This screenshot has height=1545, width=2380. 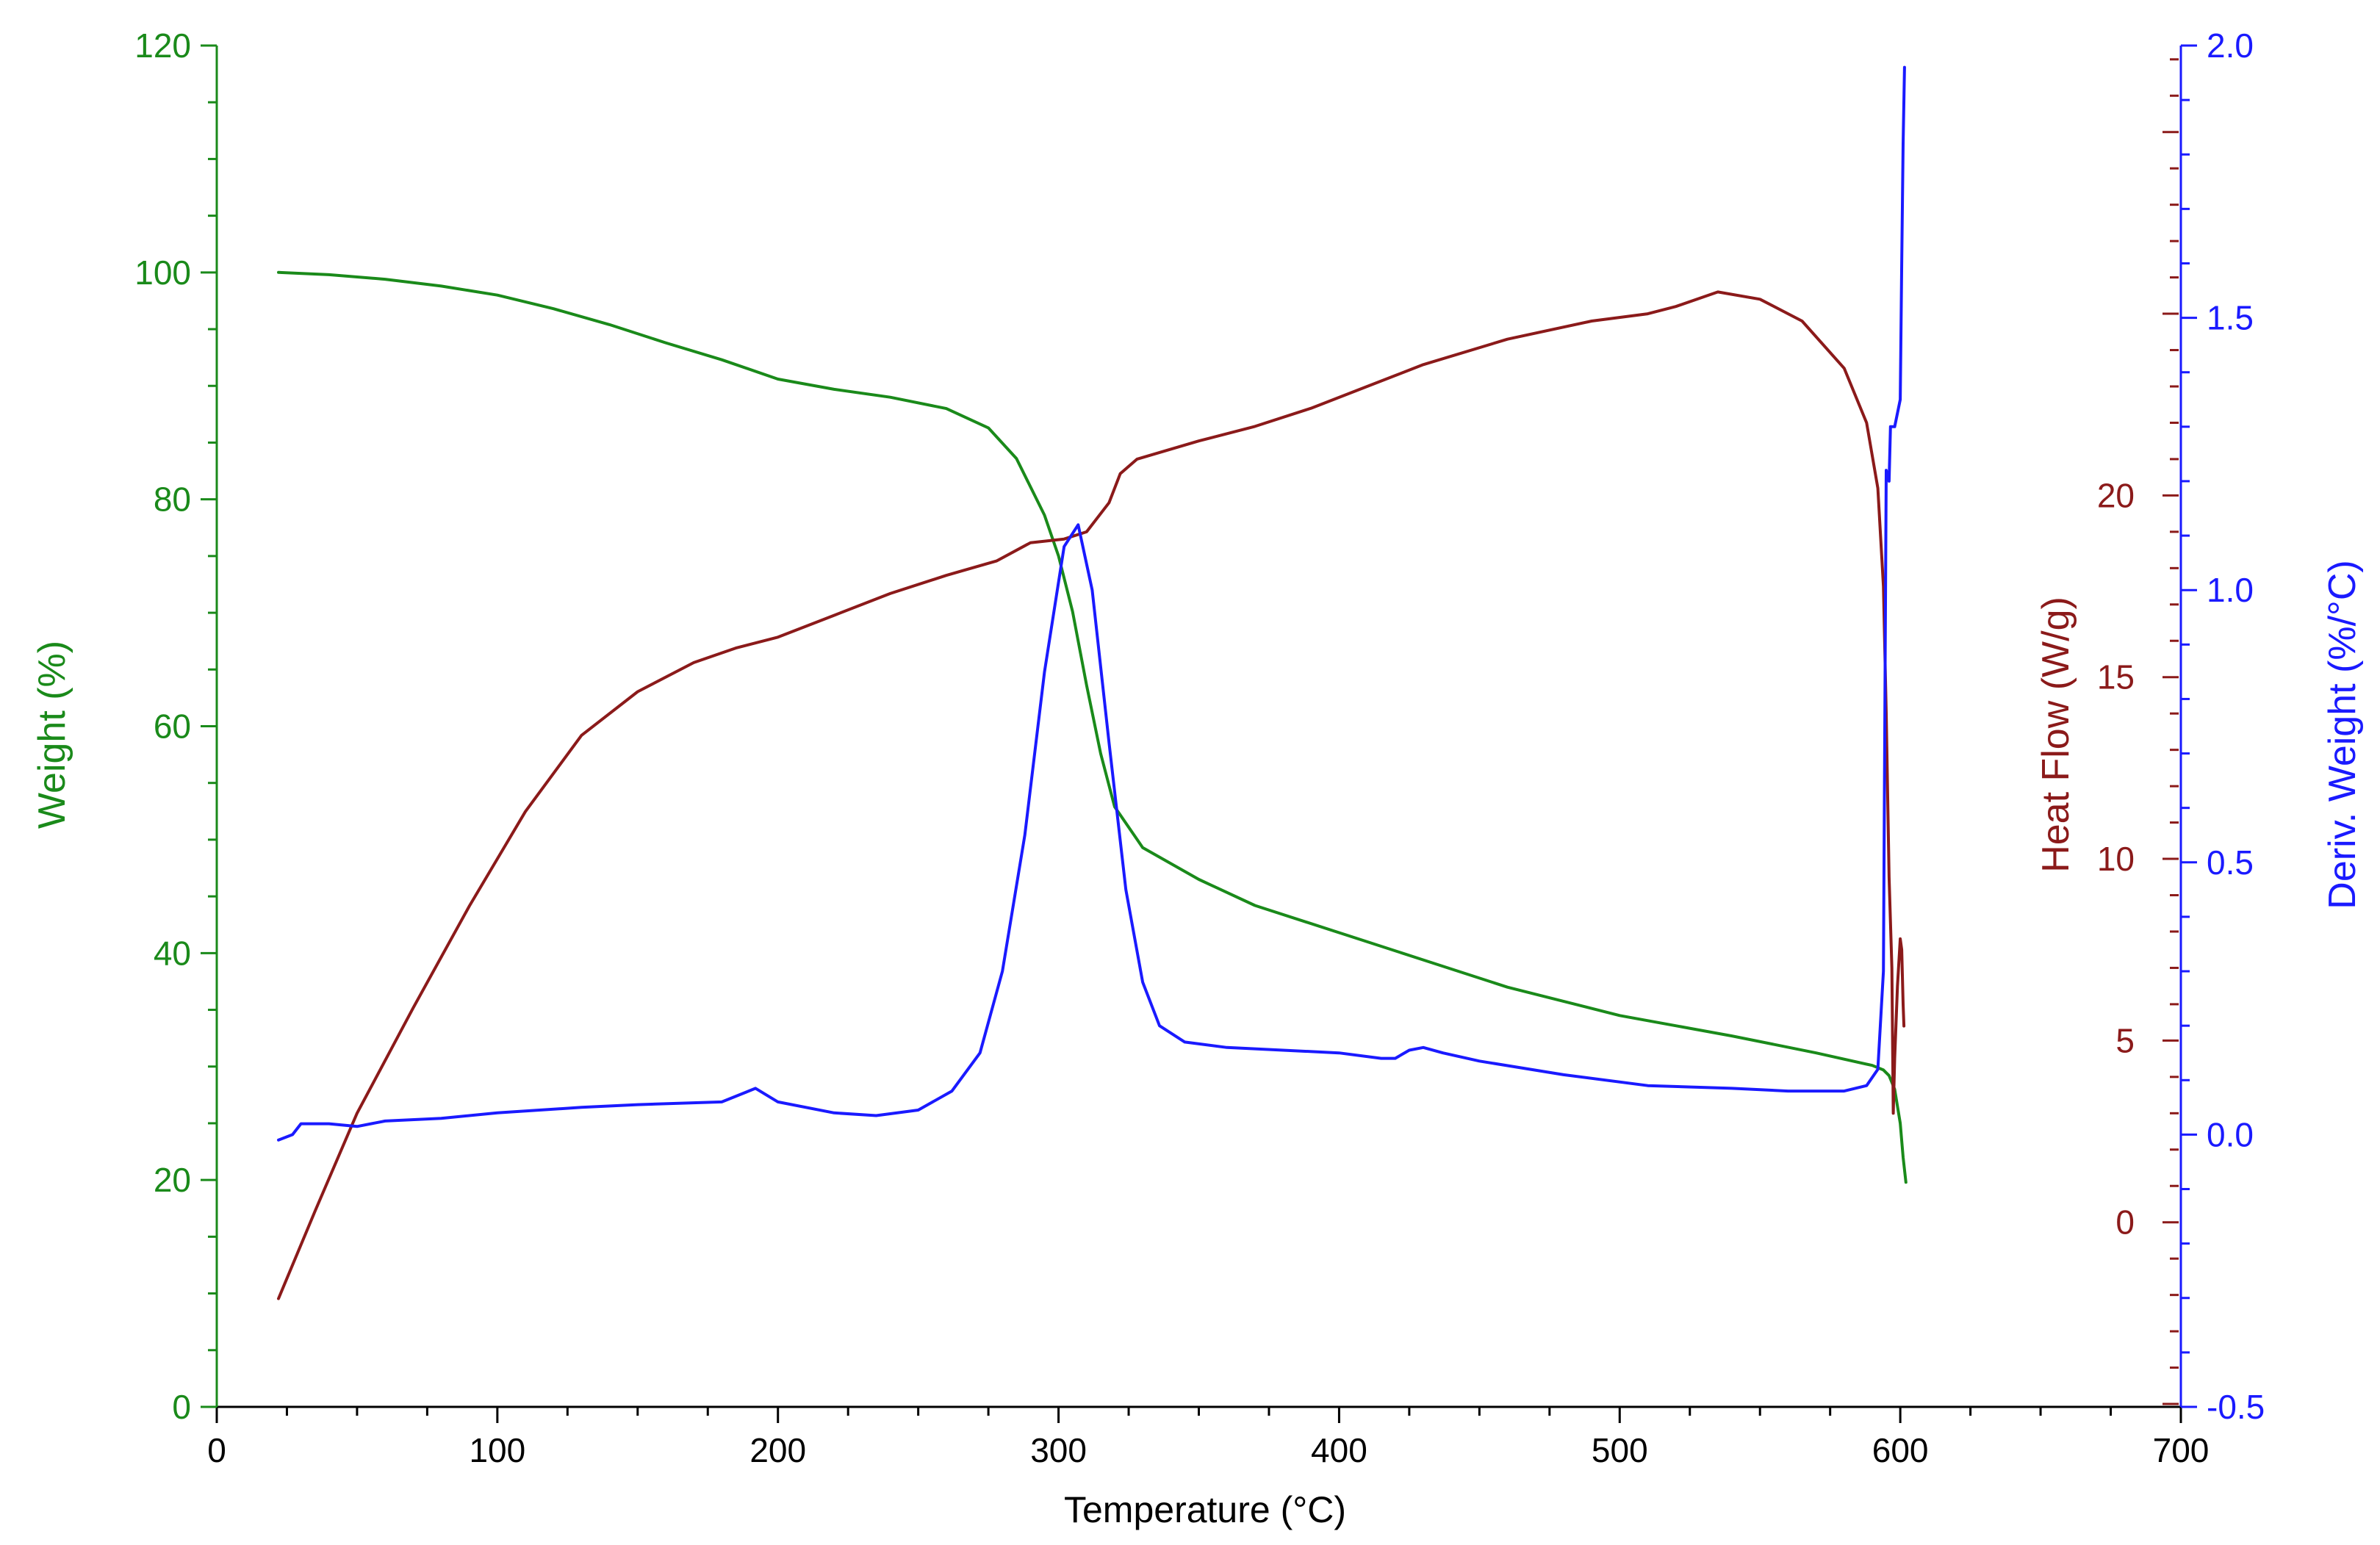 I want to click on x-tick-label: 700, so click(x=2181, y=1450).